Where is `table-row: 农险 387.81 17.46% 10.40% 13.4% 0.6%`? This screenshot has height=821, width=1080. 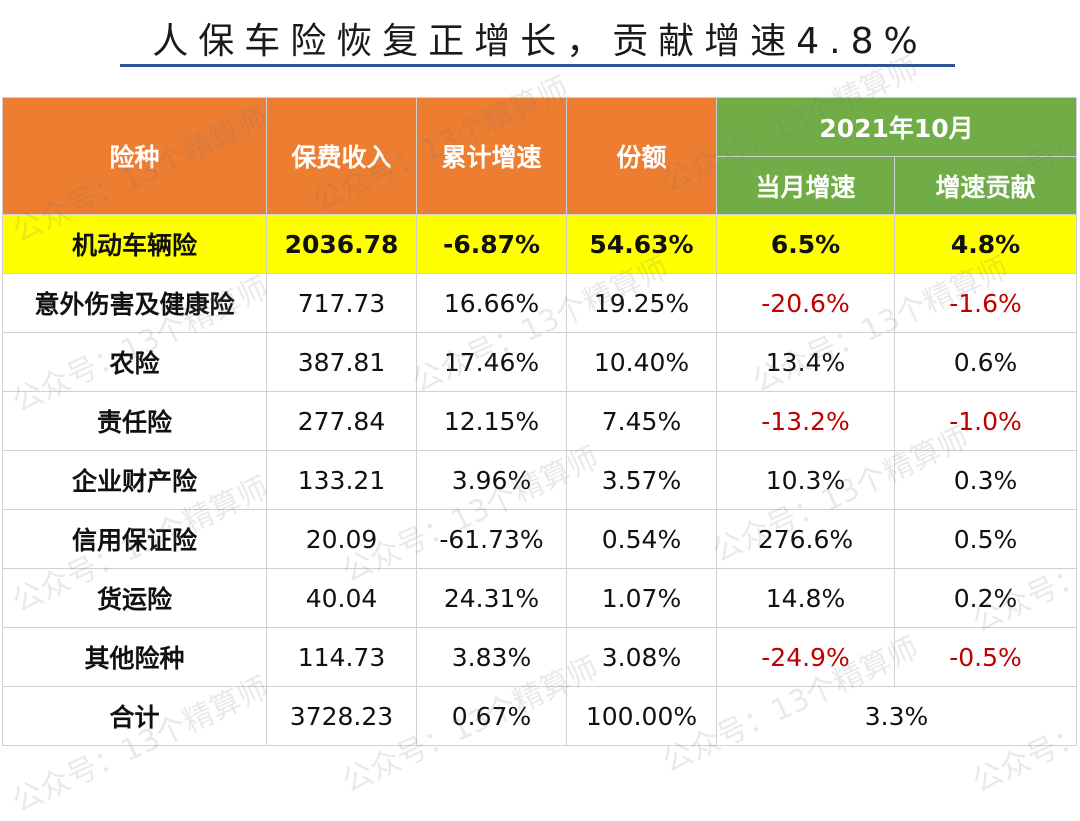
table-row: 农险 387.81 17.46% 10.40% 13.4% 0.6% is located at coordinates (539, 362).